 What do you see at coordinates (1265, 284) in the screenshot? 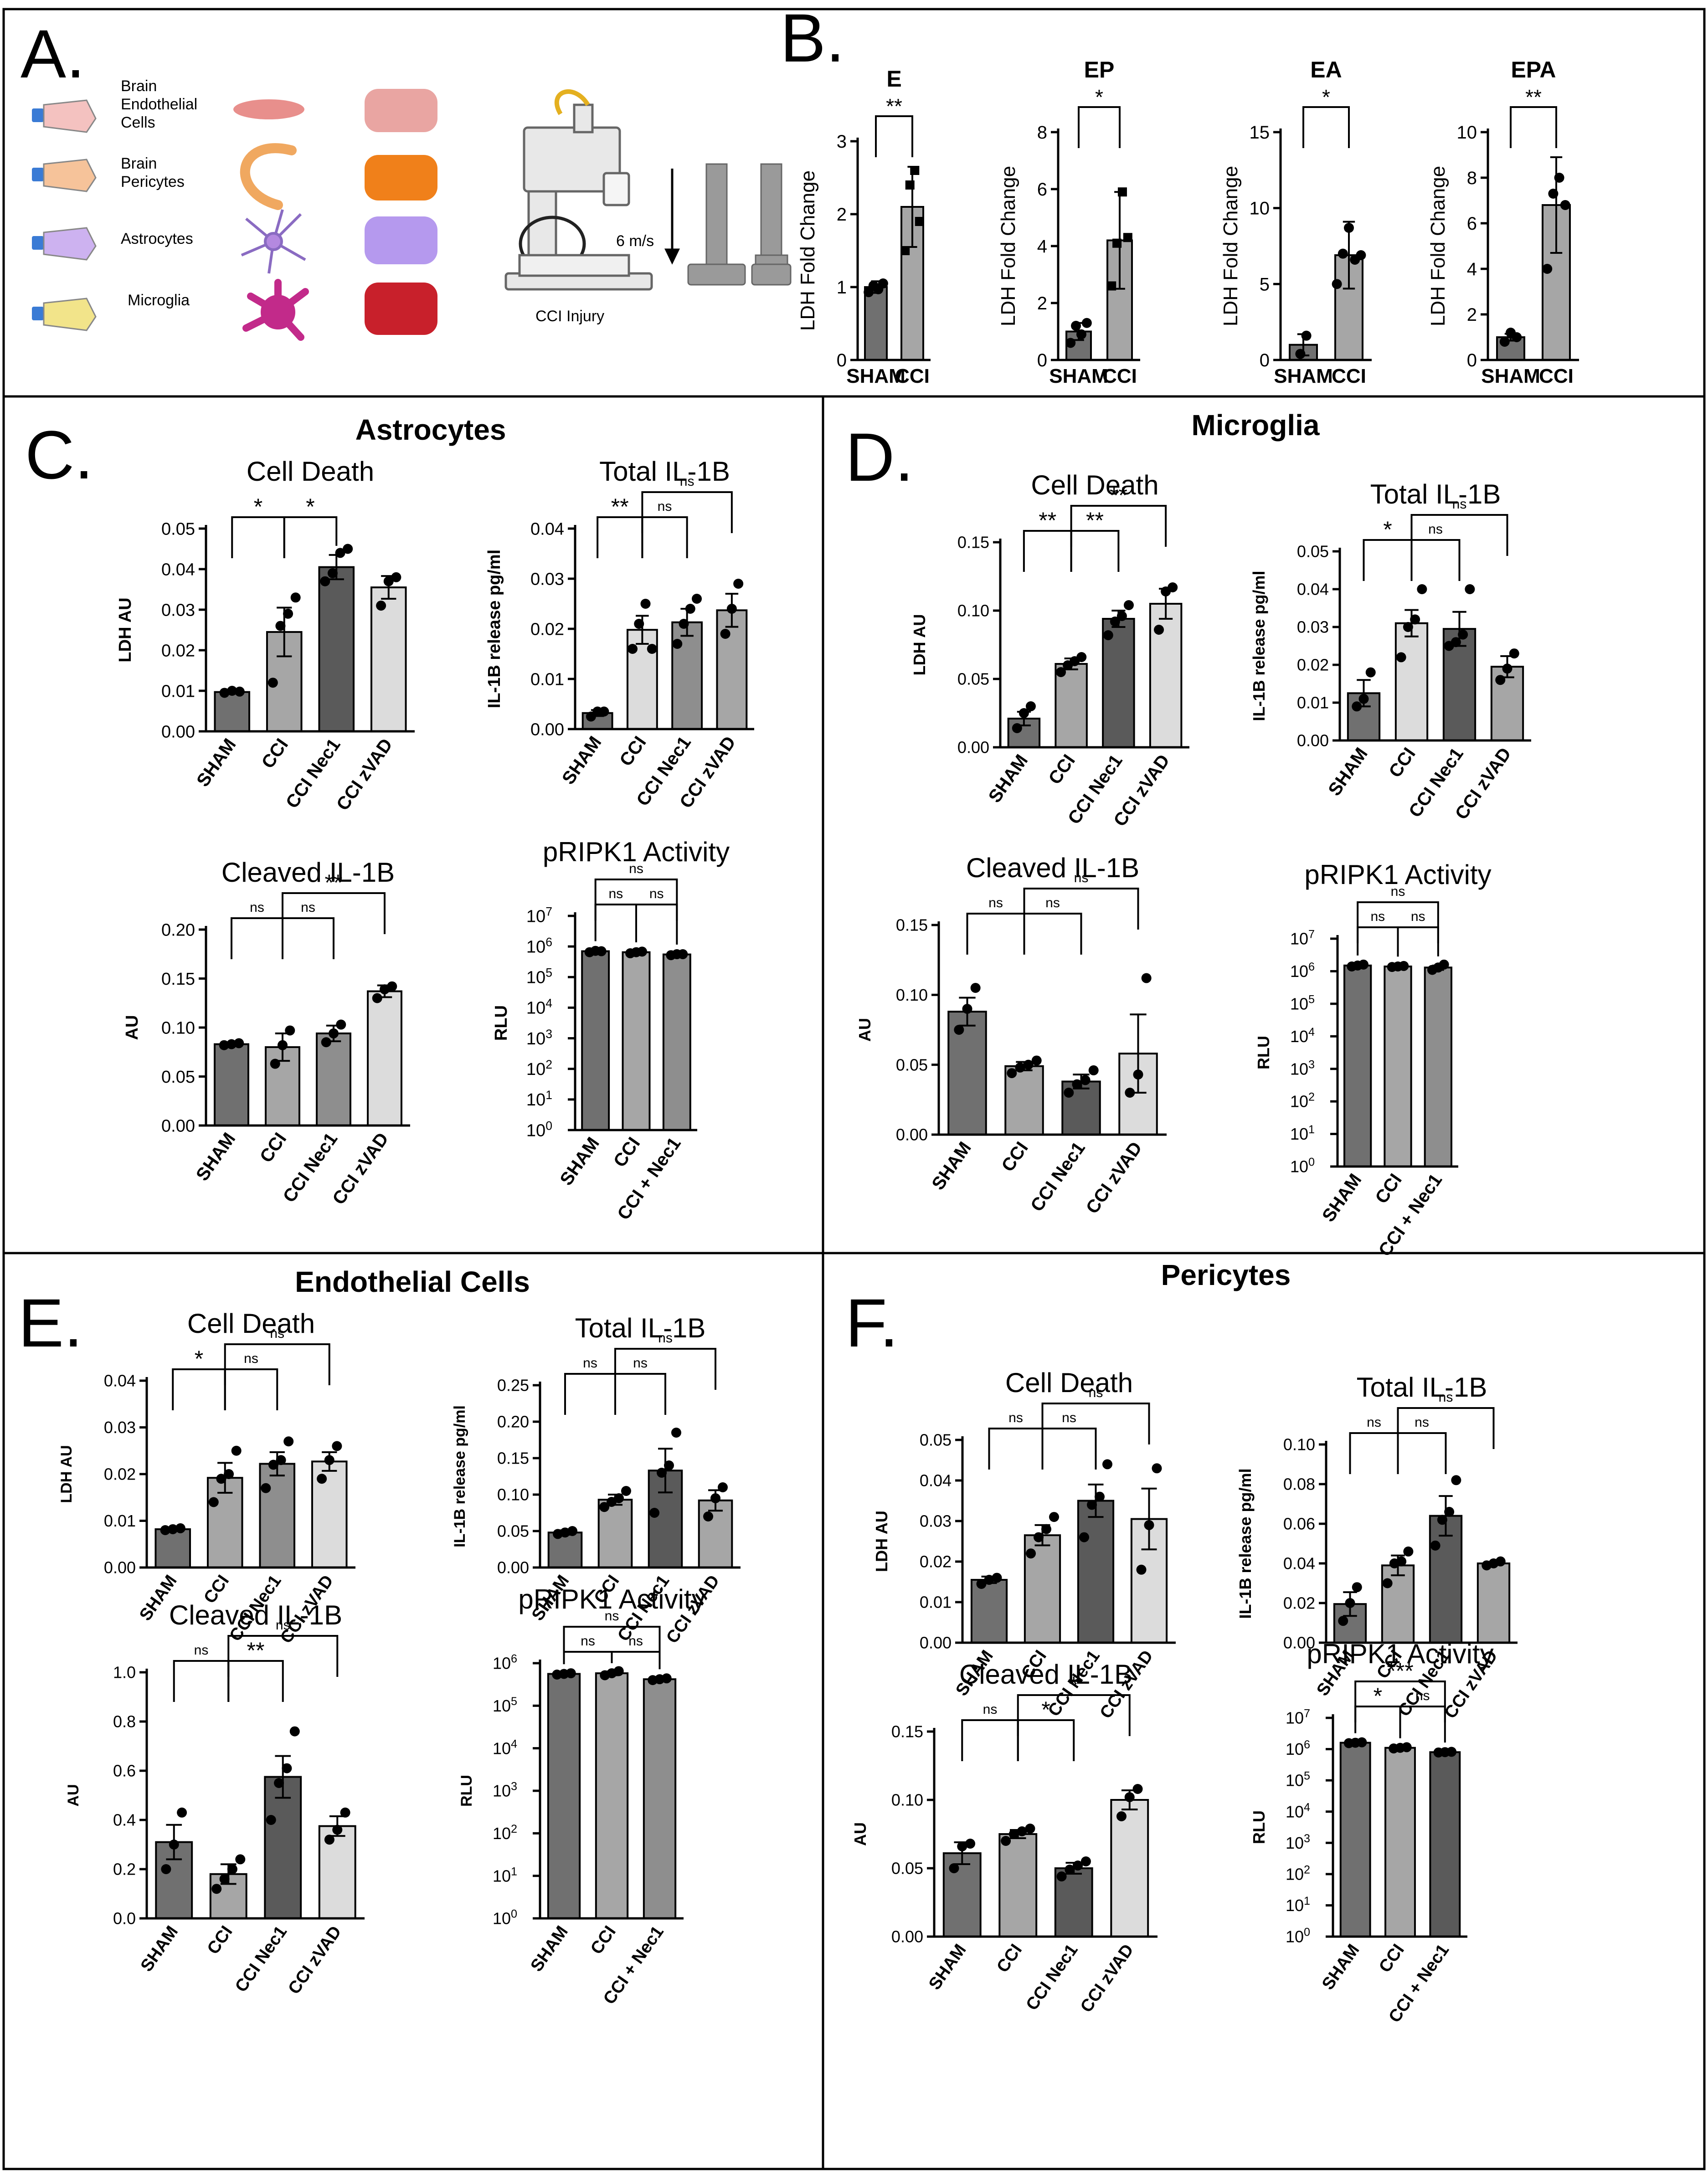
I see `y-tick-label: 5` at bounding box center [1265, 284].